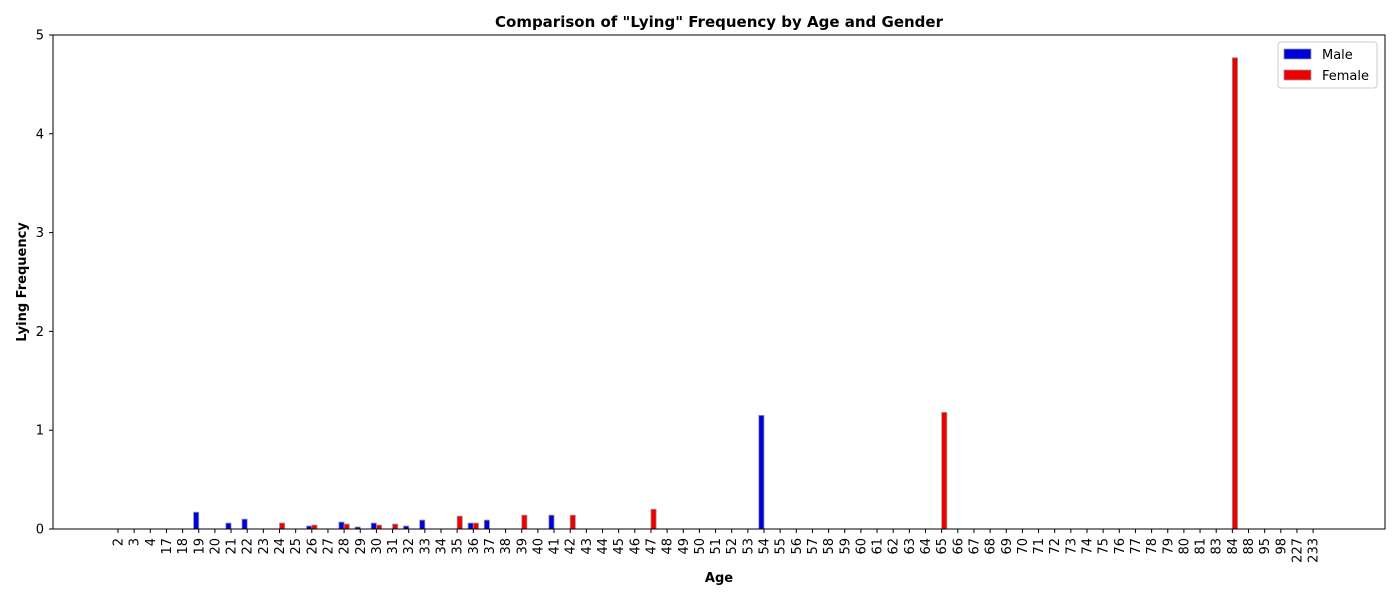 The width and height of the screenshot is (1400, 604). Describe the element at coordinates (1055, 546) in the screenshot. I see `x-tick-label: 72` at that location.